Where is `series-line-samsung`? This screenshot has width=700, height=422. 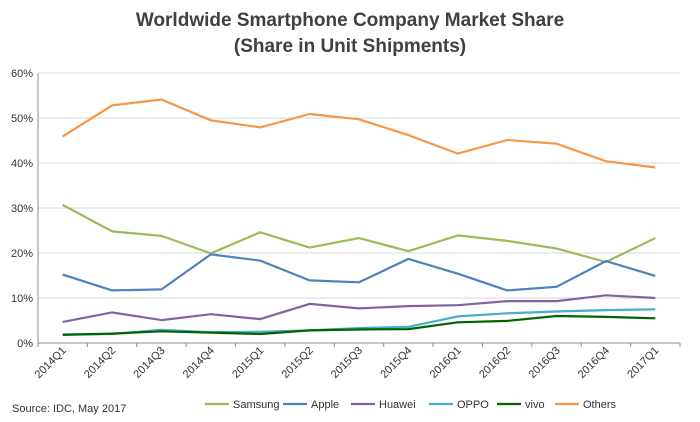 series-line-samsung is located at coordinates (359, 233).